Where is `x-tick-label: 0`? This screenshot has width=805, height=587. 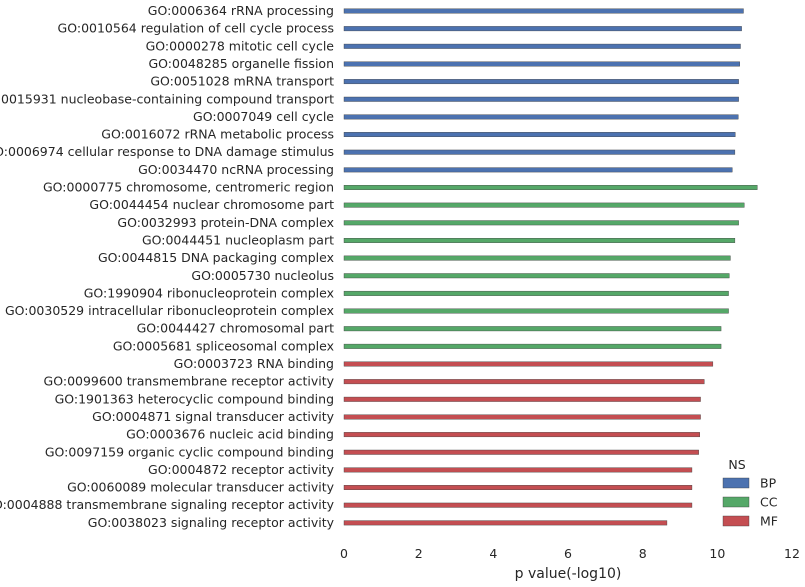
x-tick-label: 0 is located at coordinates (344, 553).